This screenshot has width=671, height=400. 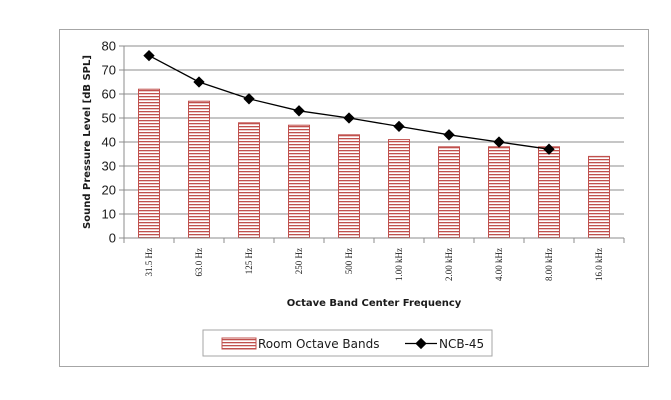 I want to click on legend-label-room-octave-bands: Room Octave Bands, so click(x=318, y=344).